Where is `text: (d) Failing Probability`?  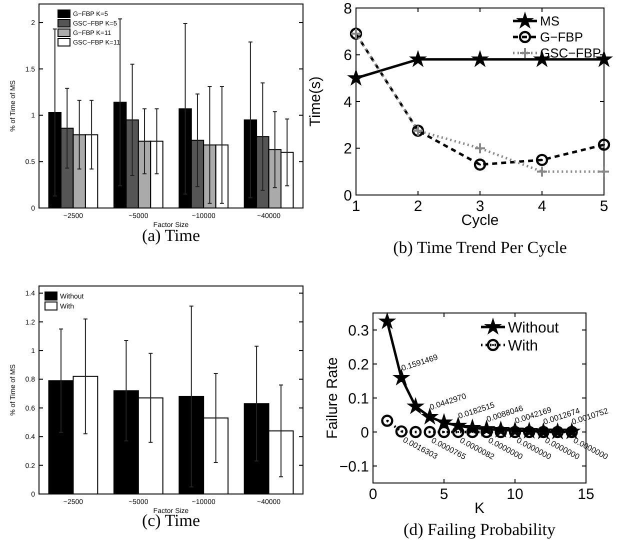 text: (d) Failing Probability is located at coordinates (479, 529).